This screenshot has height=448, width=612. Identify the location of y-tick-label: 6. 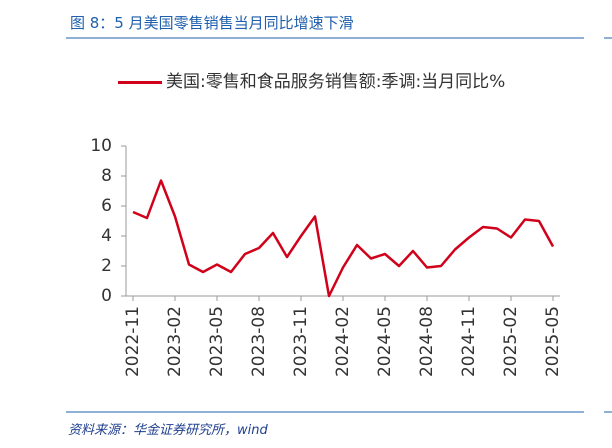
(106, 206).